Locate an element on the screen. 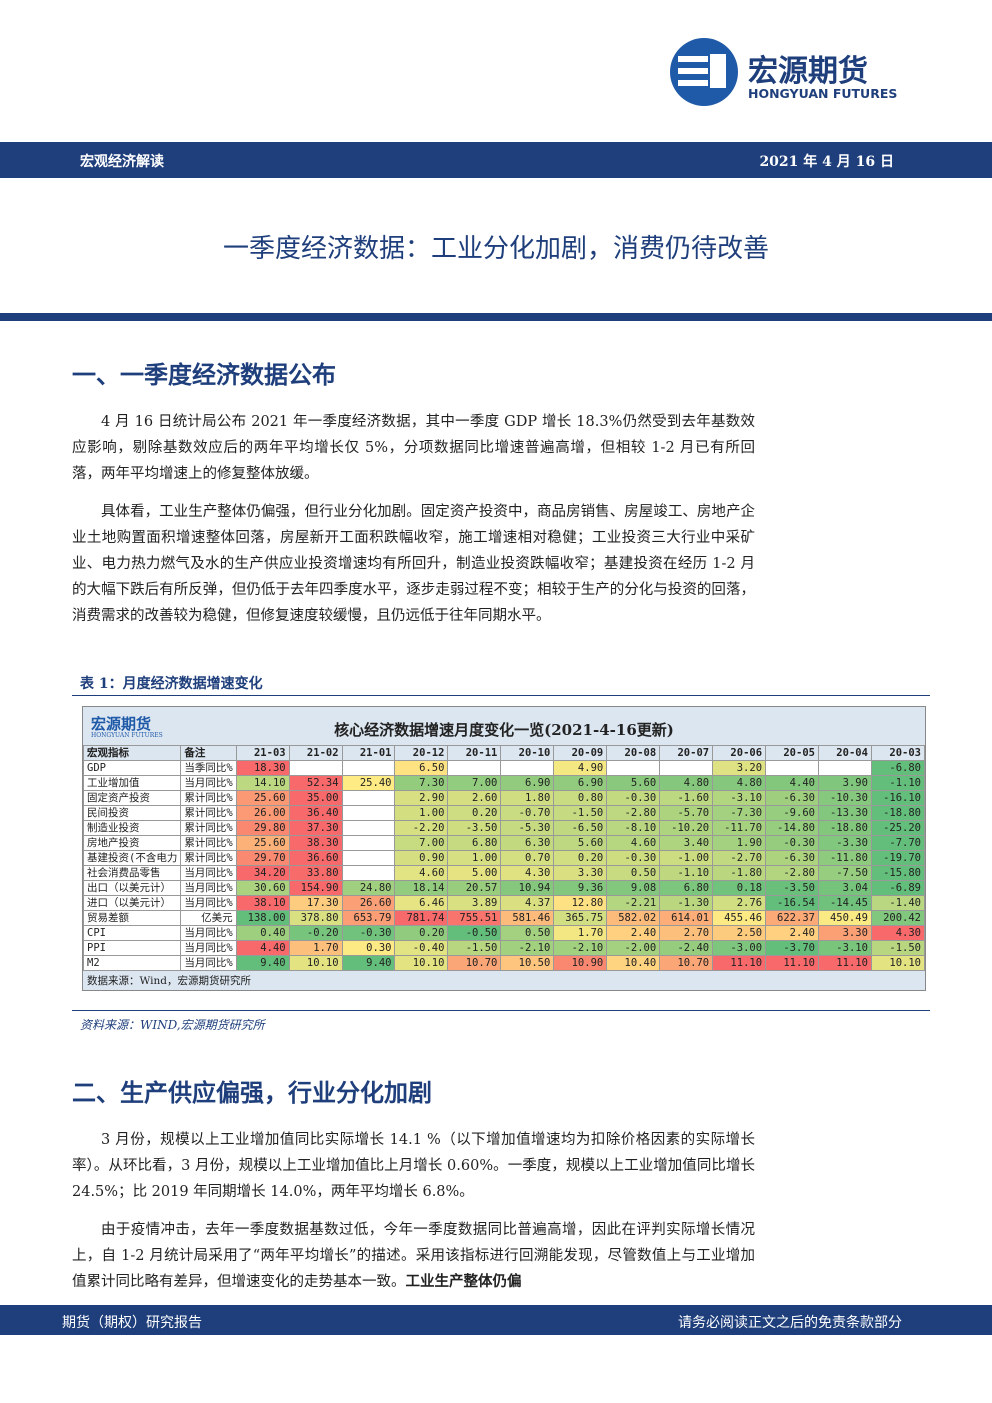 This screenshot has height=1403, width=992. value-cell: 9.36 is located at coordinates (580, 888).